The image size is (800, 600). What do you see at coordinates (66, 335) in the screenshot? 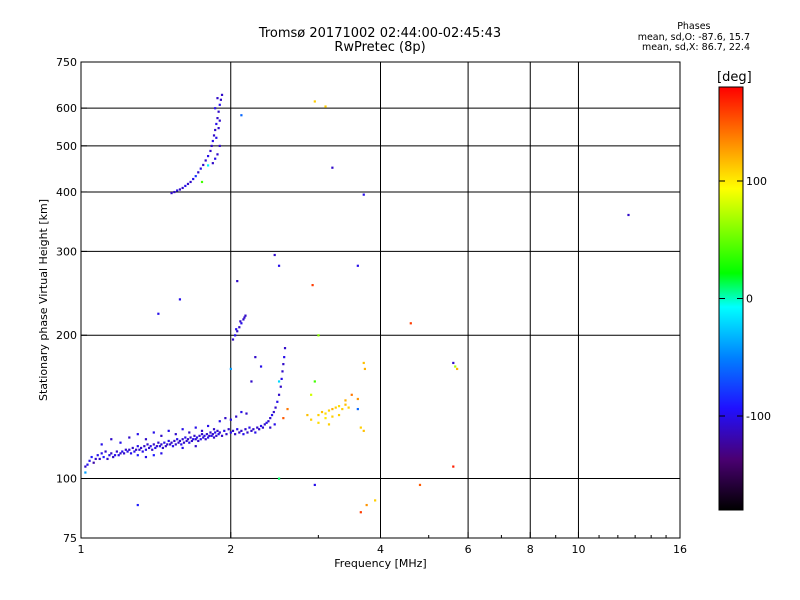
I see `y-tick-label: 200` at bounding box center [66, 335].